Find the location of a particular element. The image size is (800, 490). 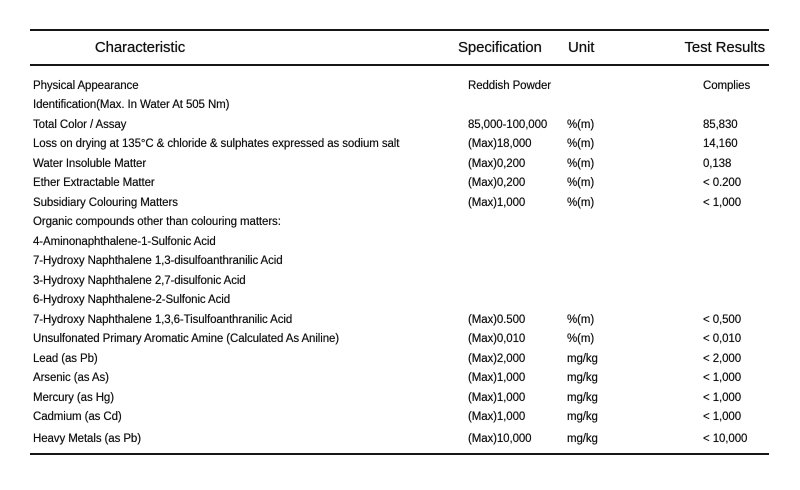

cell-specification: (Max)0,010 is located at coordinates (497, 339).